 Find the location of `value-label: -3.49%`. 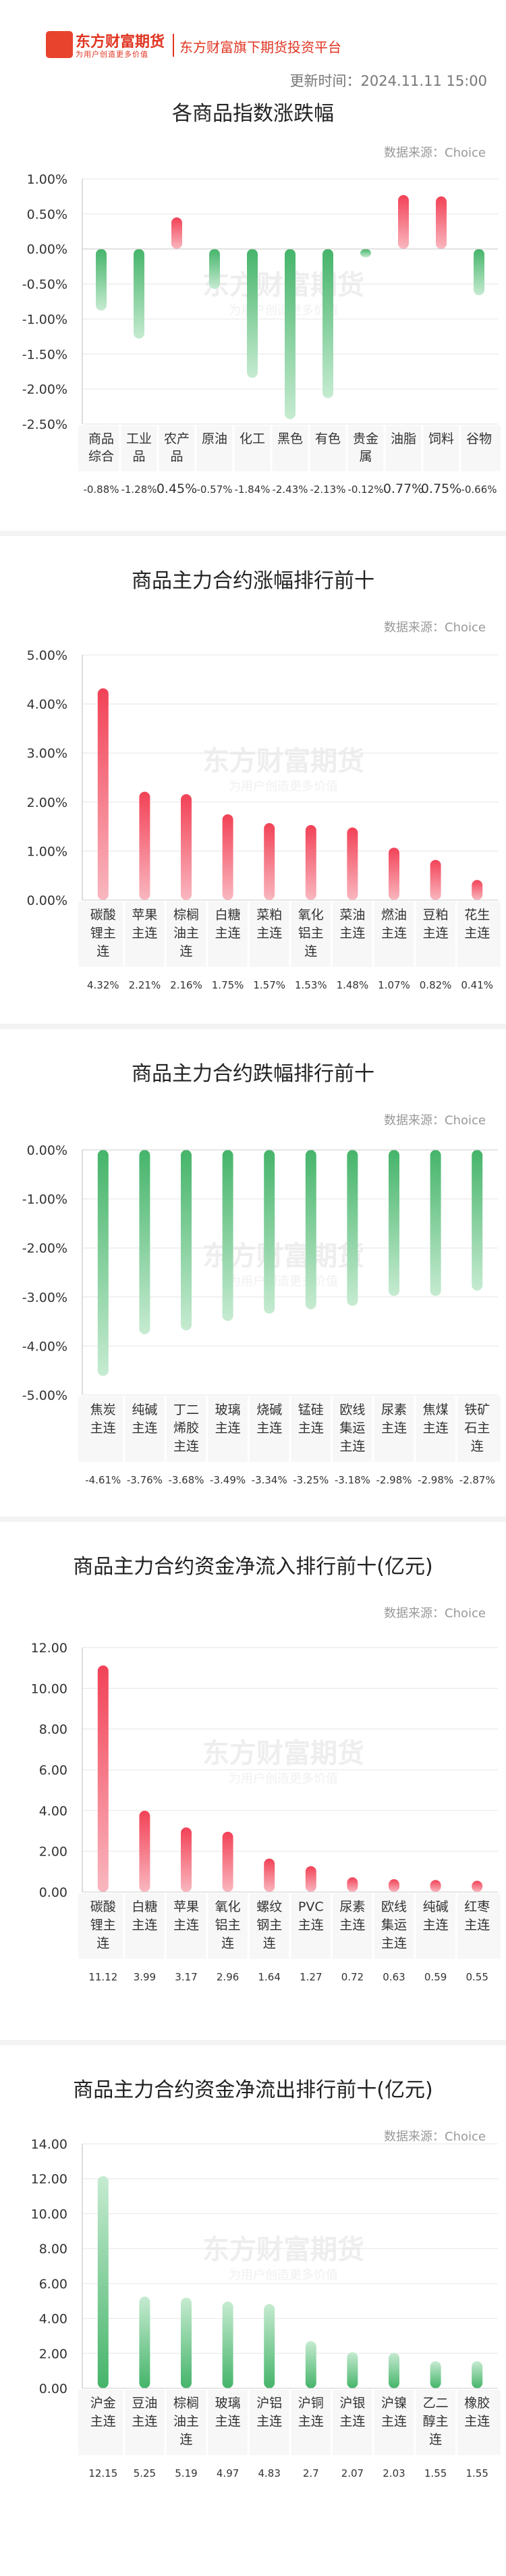

value-label: -3.49% is located at coordinates (228, 1480).